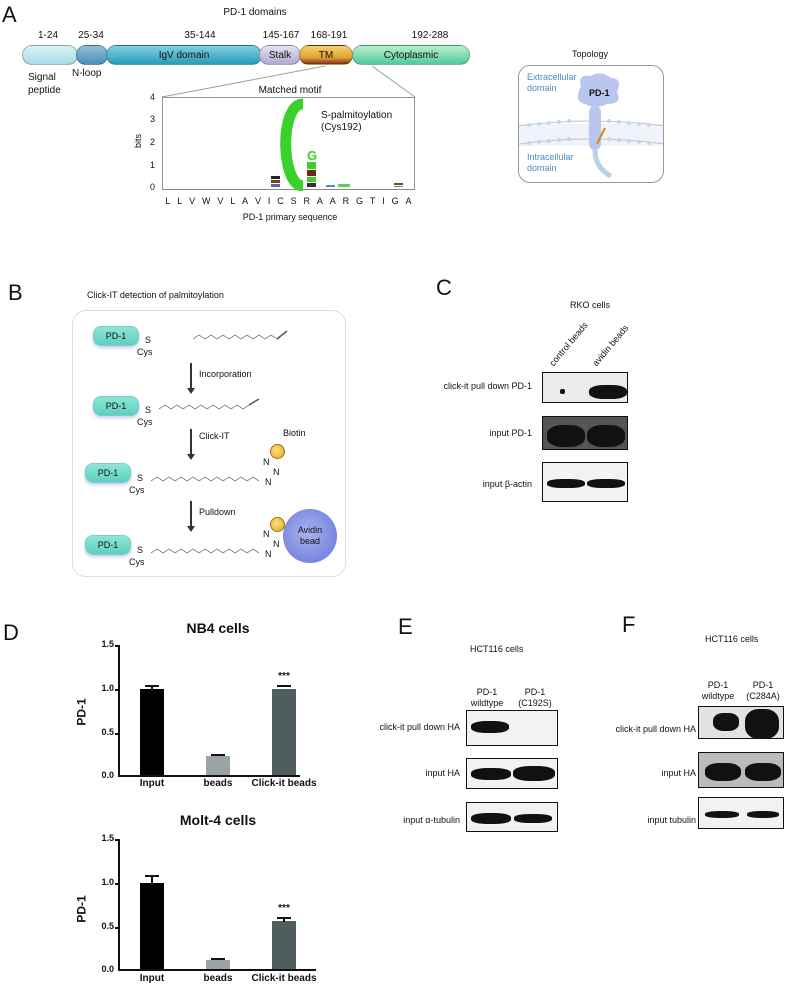 Image resolution: width=786 pixels, height=990 pixels. Describe the element at coordinates (153, 119) in the screenshot. I see `ytick-3: 3` at that location.